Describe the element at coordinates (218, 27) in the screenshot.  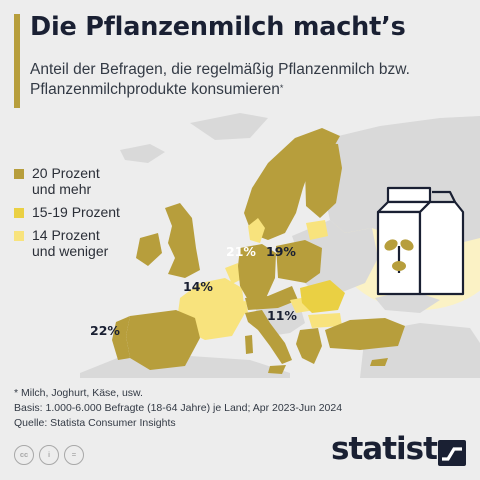
I see `page-title: Die Pflanzenmilch macht’s` at that location.